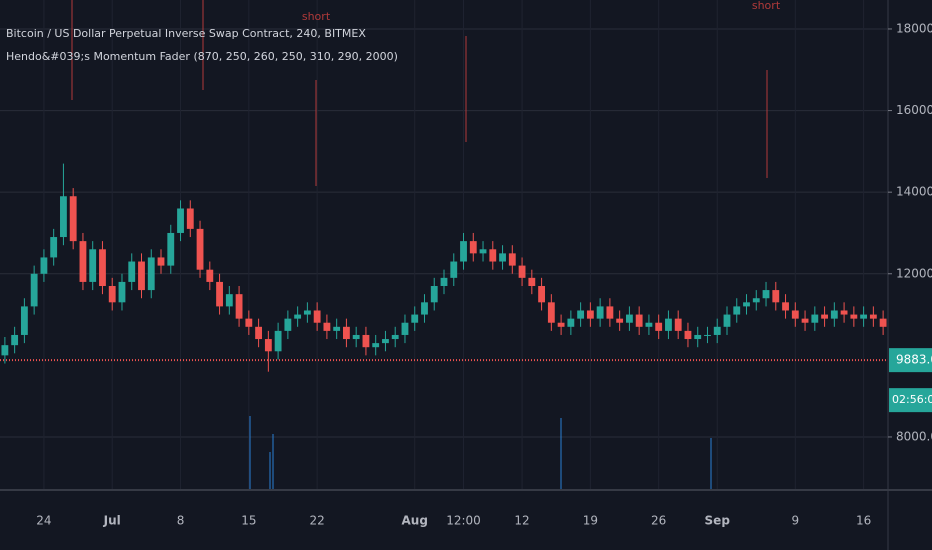  Describe the element at coordinates (463, 521) in the screenshot. I see `x-tick-label: 12:00` at that location.